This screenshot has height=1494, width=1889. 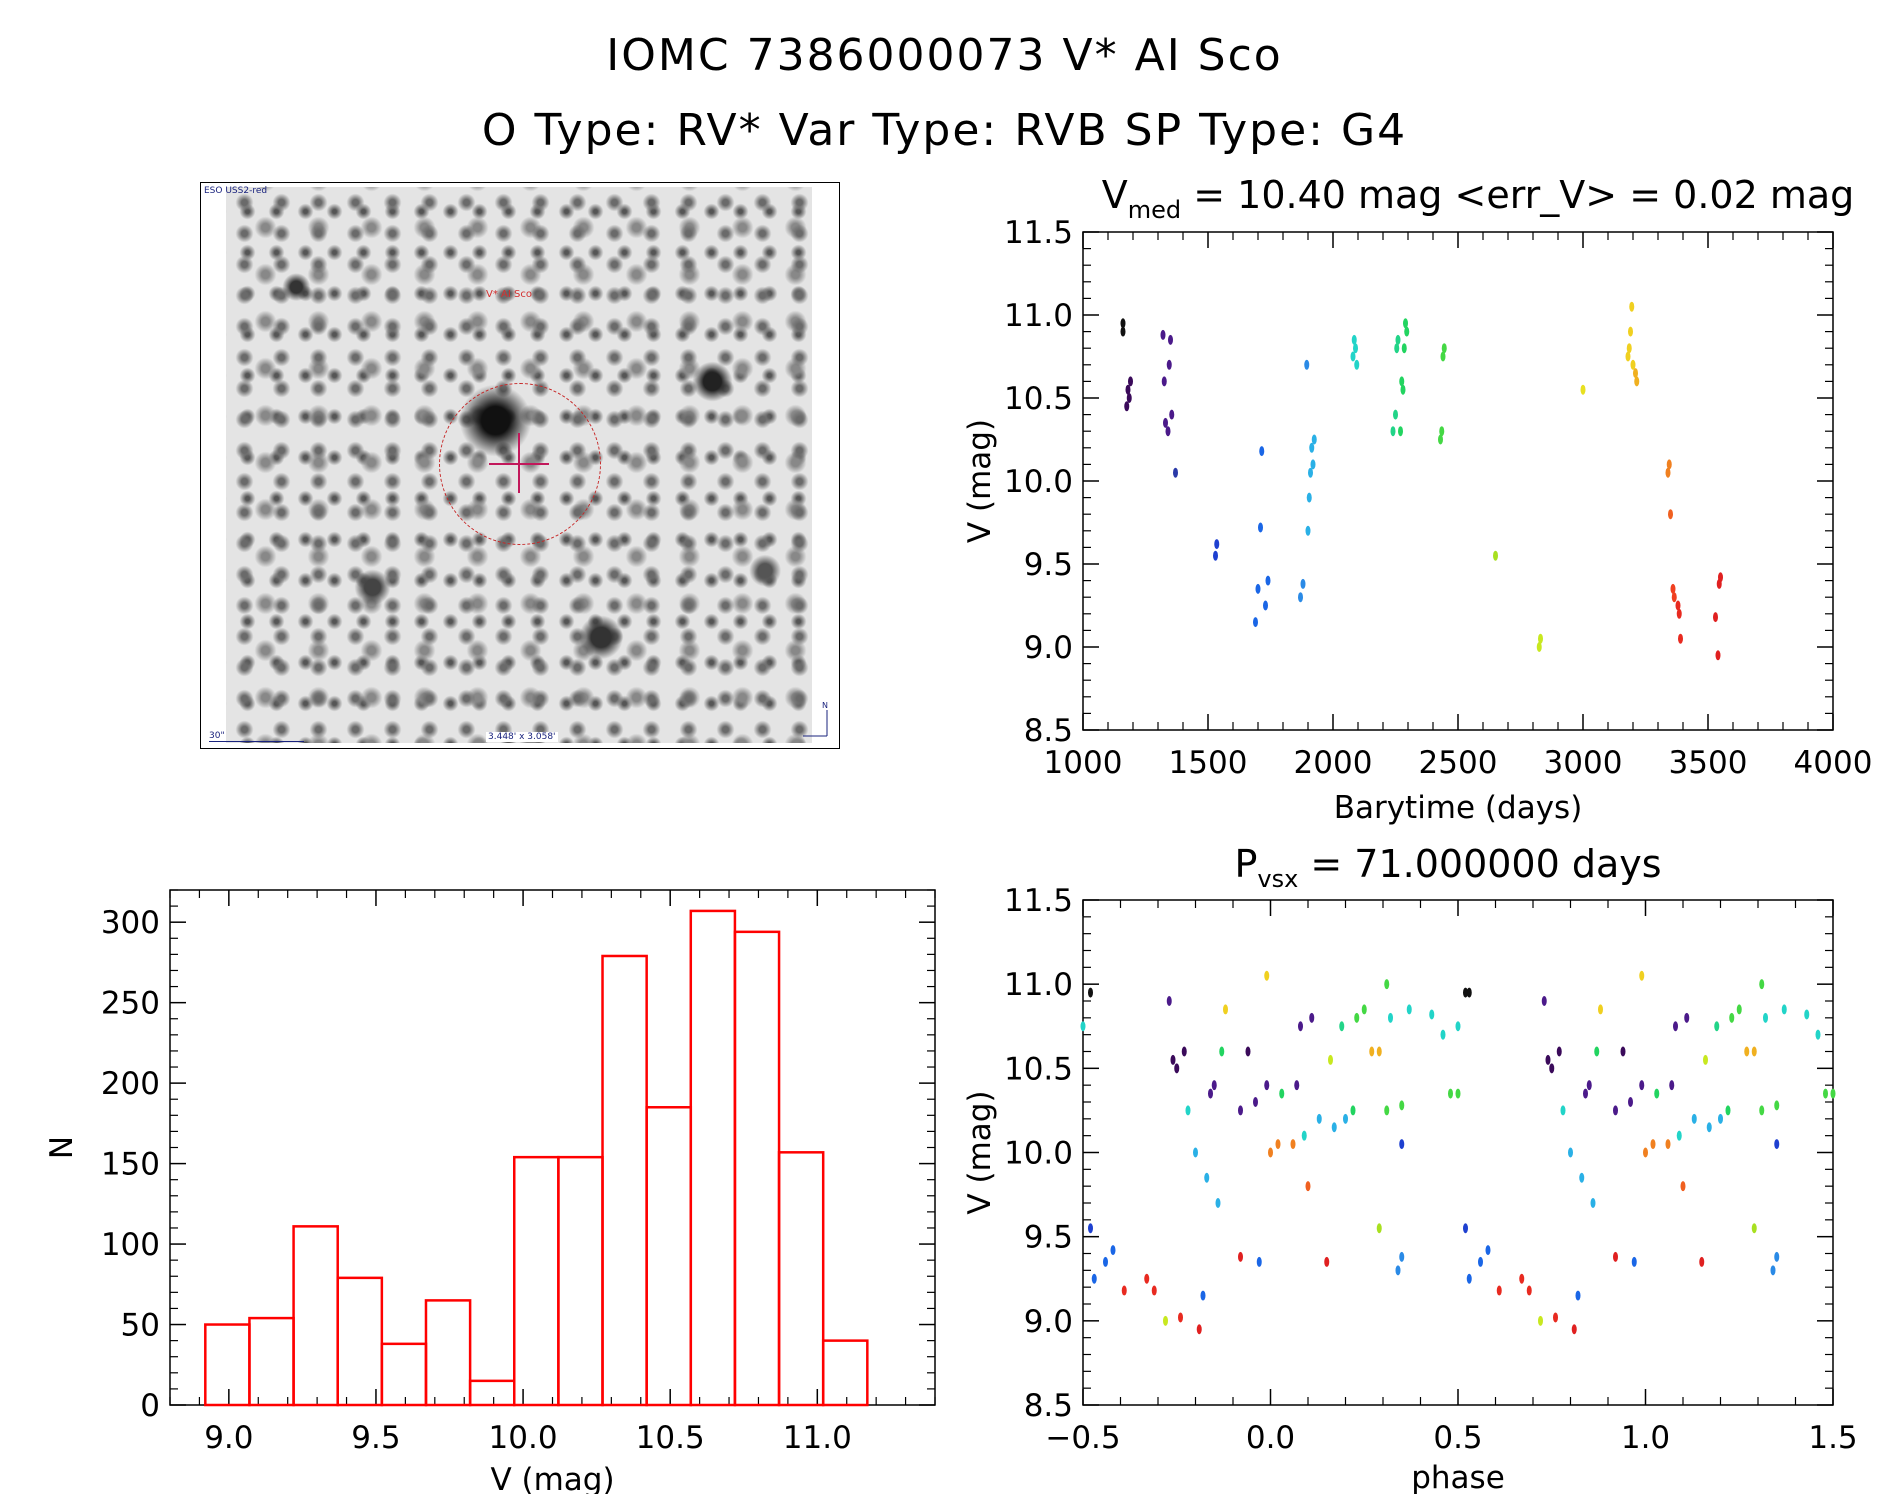 I want to click on lightcurve-xtick-label: 1500, so click(x=1208, y=763).